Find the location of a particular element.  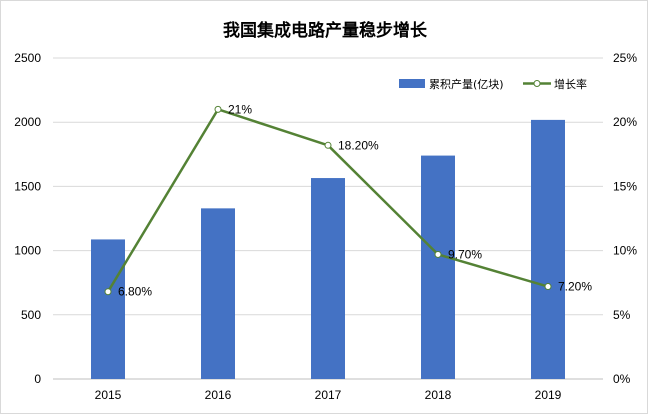

right-tick-label: 25% is located at coordinates (625, 58).